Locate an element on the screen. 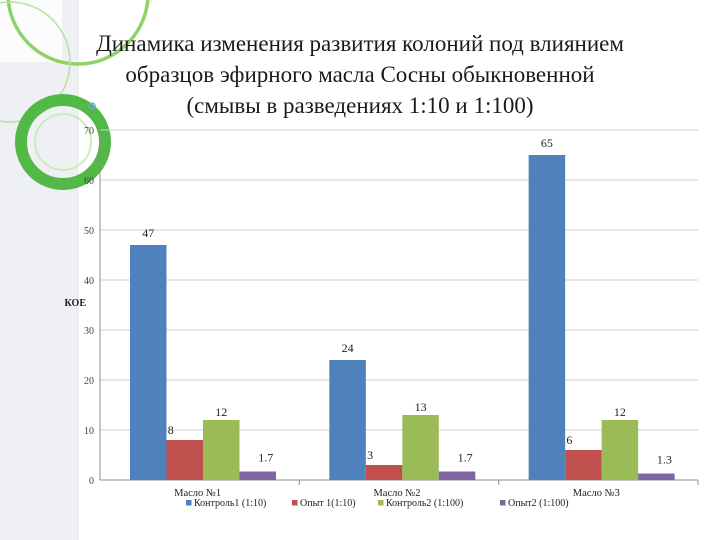 The width and height of the screenshot is (720, 540). deco-green-ring-inner is located at coordinates (63, 142).